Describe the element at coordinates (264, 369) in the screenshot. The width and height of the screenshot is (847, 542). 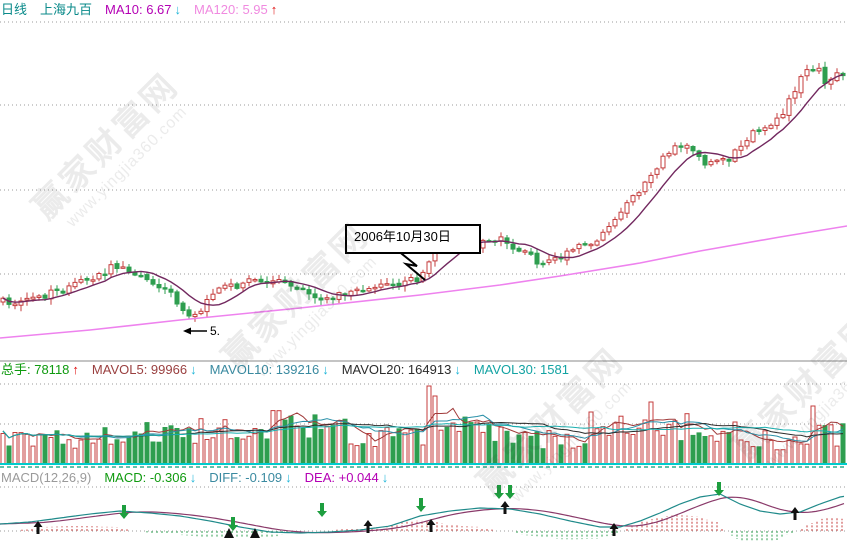
I see `mavol10-value: MAVOL10: 139216` at that location.